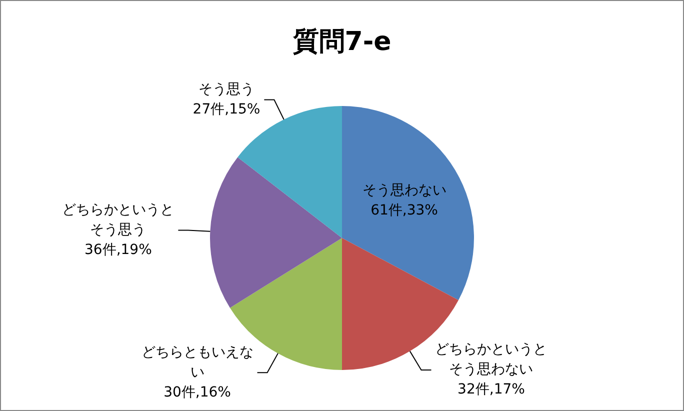  Describe the element at coordinates (404, 190) in the screenshot. I see `slice-label: そう思わない` at that location.